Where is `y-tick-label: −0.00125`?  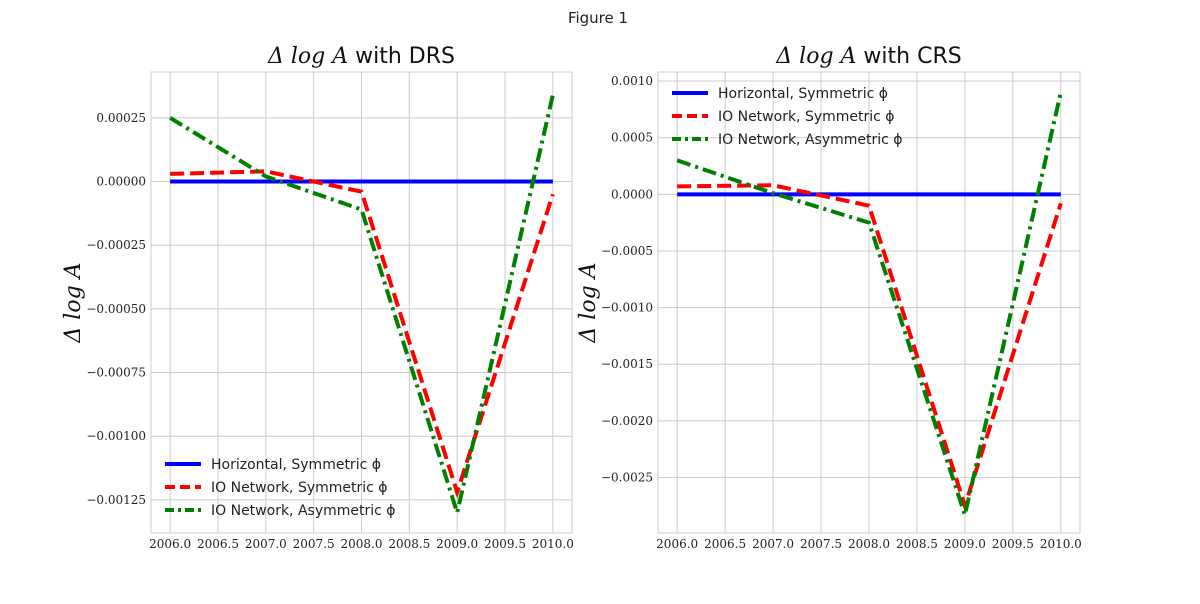
y-tick-label: −0.00125 is located at coordinates (116, 500).